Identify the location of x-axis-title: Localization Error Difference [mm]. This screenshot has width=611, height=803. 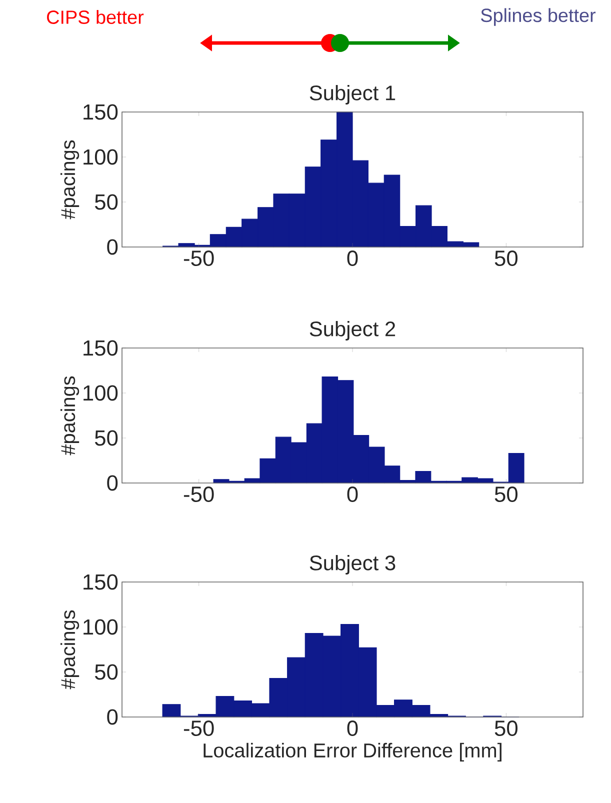
(353, 752).